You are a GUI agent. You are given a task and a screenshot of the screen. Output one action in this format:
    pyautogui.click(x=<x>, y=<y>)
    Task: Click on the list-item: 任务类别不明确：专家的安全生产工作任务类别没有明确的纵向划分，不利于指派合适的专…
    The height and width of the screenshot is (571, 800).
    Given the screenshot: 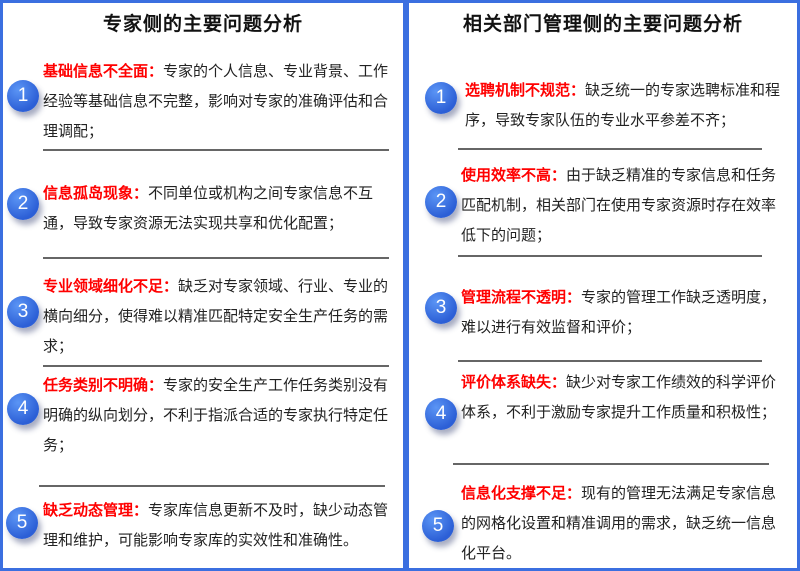 What is the action you would take?
    pyautogui.click(x=222, y=415)
    